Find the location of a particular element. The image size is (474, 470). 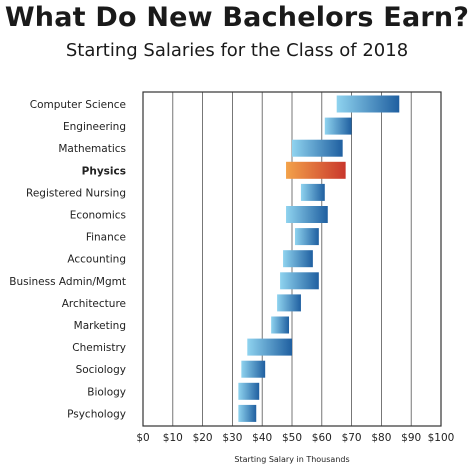

bar-business-admin-mgmt is located at coordinates (299, 281).